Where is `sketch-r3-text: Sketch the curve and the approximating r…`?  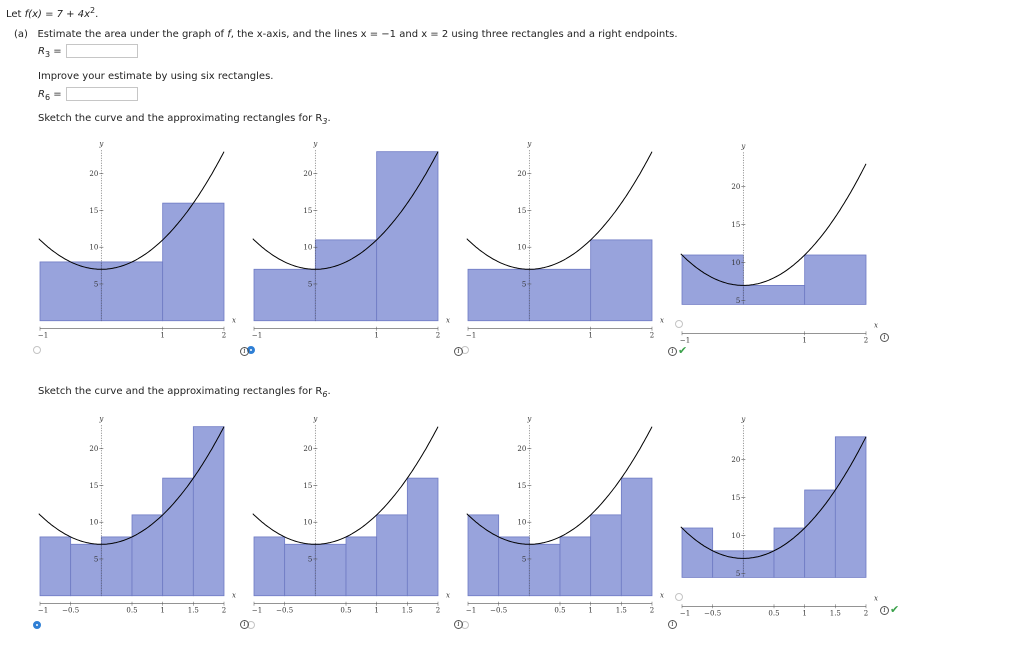 sketch-r3-text: Sketch the curve and the approximating r… is located at coordinates (180, 118).